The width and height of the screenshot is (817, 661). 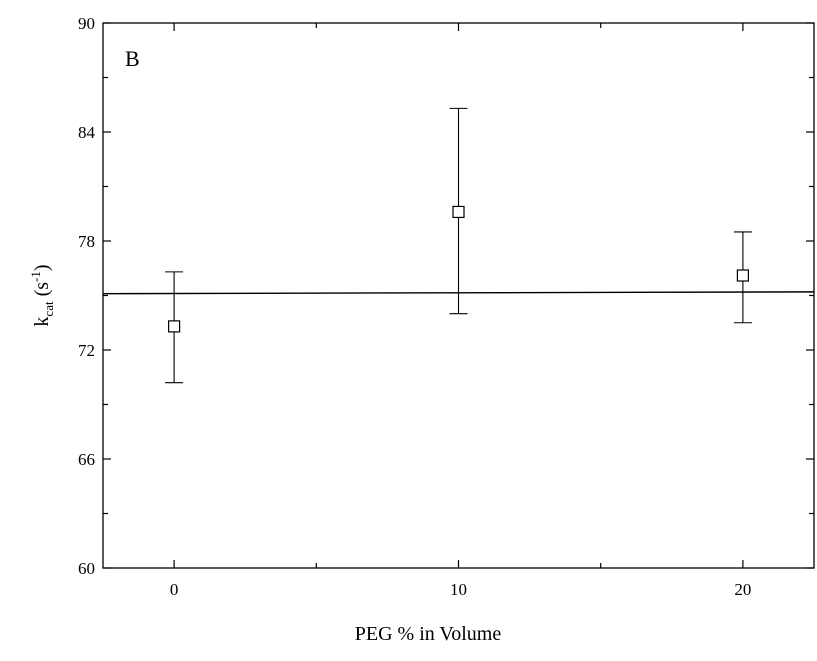 What do you see at coordinates (86, 241) in the screenshot?
I see `y-tick-label: 78` at bounding box center [86, 241].